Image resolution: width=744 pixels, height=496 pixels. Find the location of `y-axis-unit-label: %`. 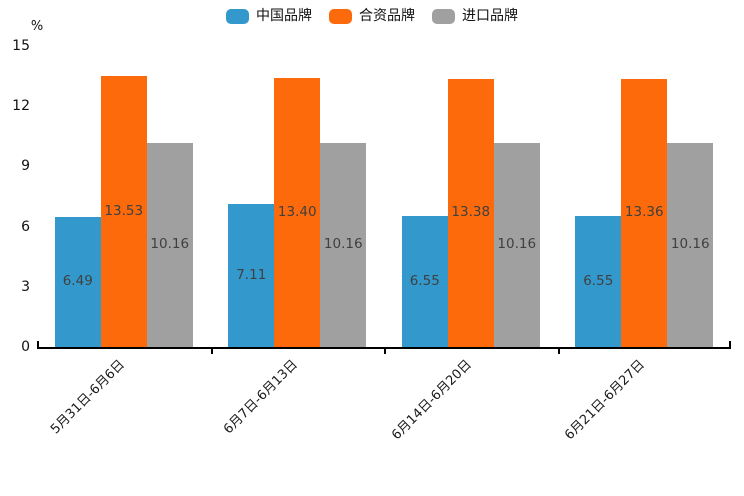

y-axis-unit-label: % is located at coordinates (37, 26).